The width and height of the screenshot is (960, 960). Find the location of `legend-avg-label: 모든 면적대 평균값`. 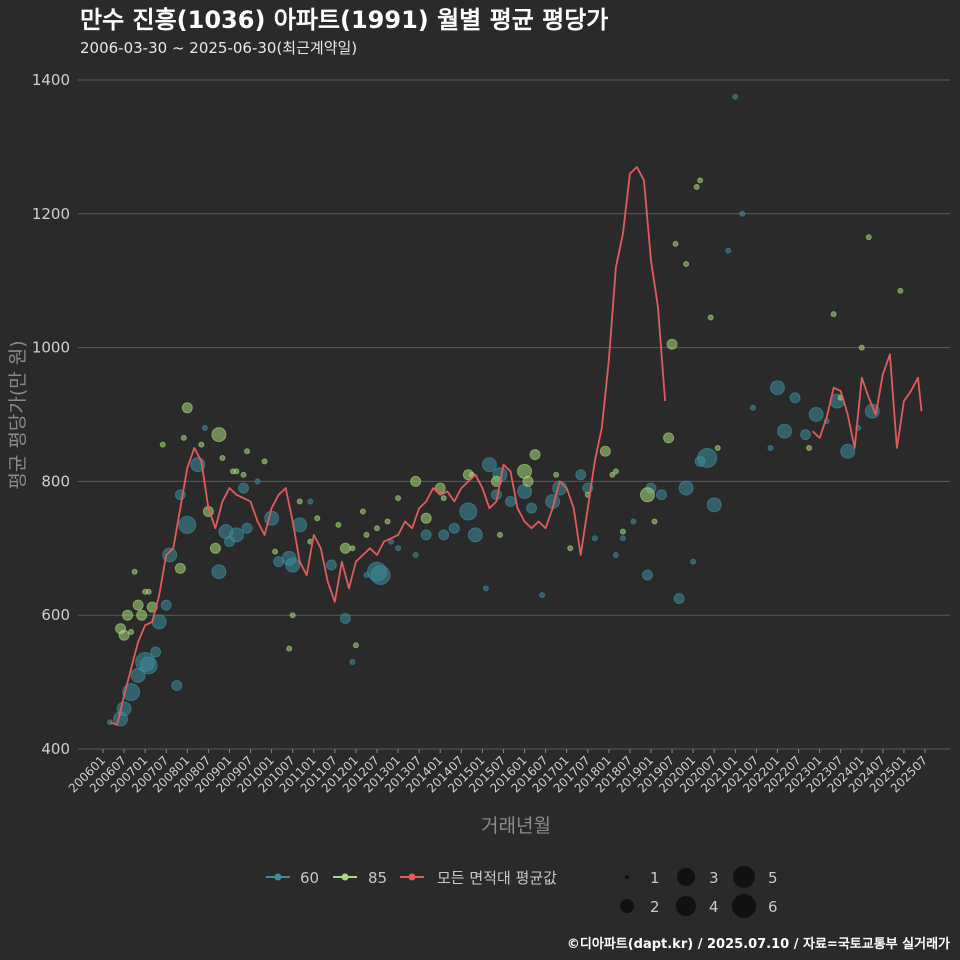

legend-avg-label: 모든 면적대 평균값 is located at coordinates (497, 878).